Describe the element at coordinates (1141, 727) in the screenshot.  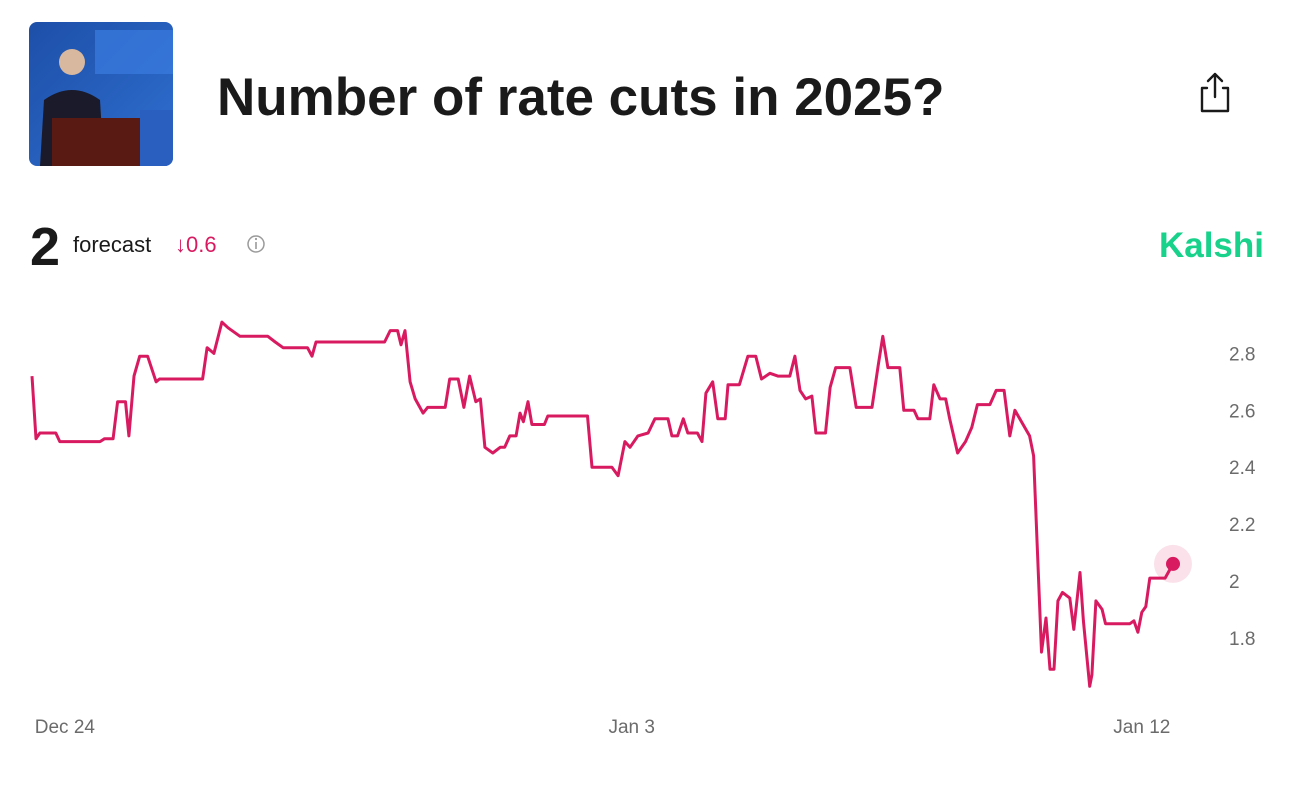
I see `x-tick-label: Jan 12` at that location.